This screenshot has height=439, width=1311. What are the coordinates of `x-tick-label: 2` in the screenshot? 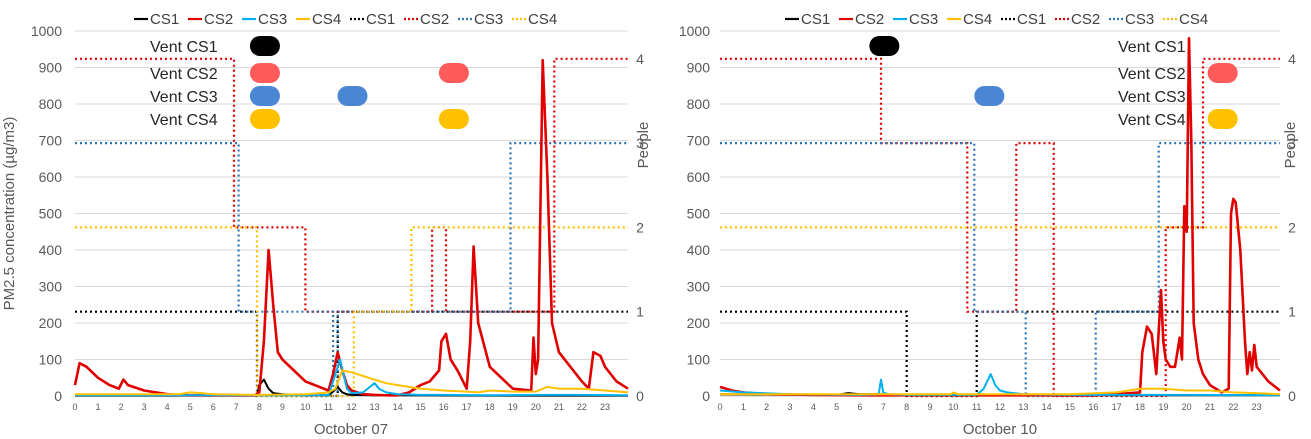 It's located at (766, 407).